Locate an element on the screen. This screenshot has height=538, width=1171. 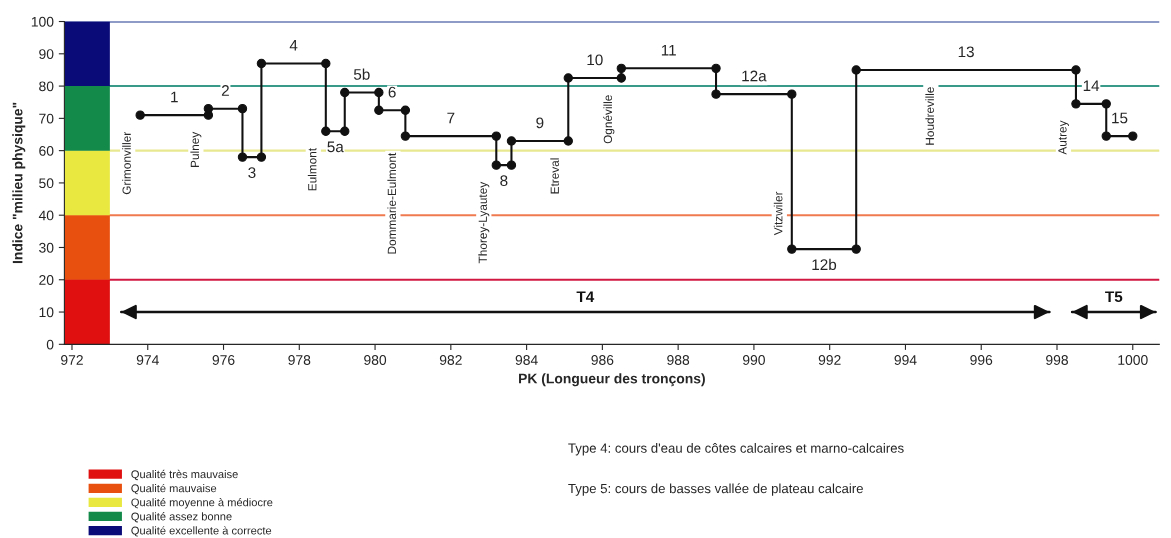
series-label: T4 is located at coordinates (585, 296).